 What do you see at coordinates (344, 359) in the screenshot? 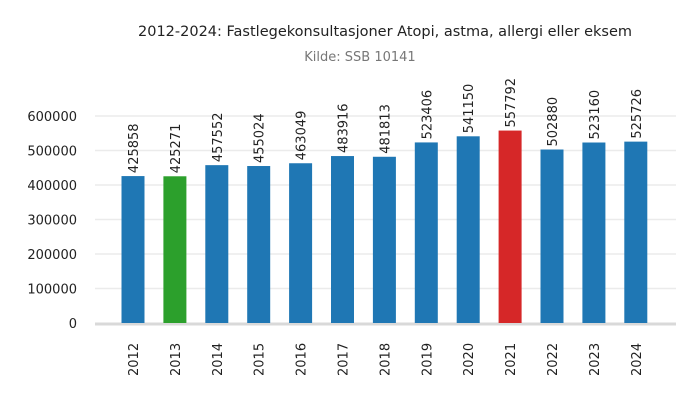
I see `x-tick-label: 2017` at bounding box center [344, 359].